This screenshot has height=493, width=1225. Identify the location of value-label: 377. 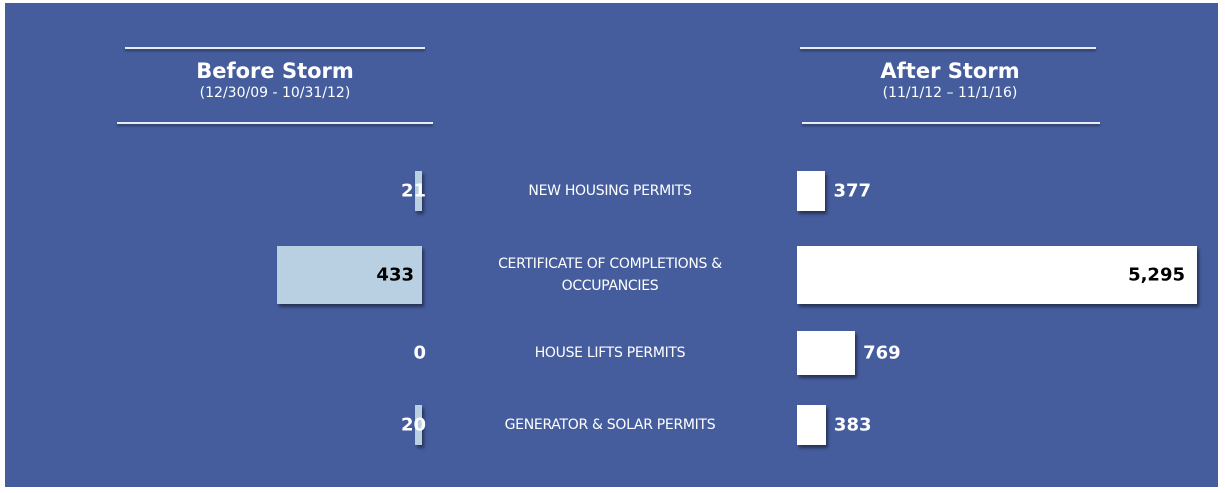
(852, 191).